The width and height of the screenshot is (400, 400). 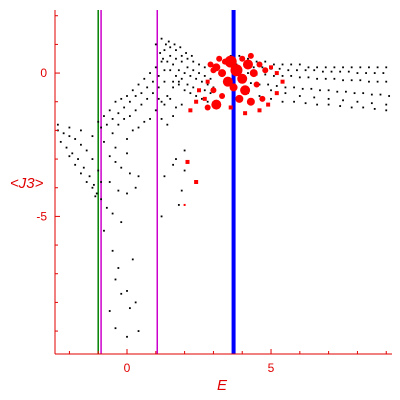 I want to click on x-tick-label: 5, so click(x=271, y=368).